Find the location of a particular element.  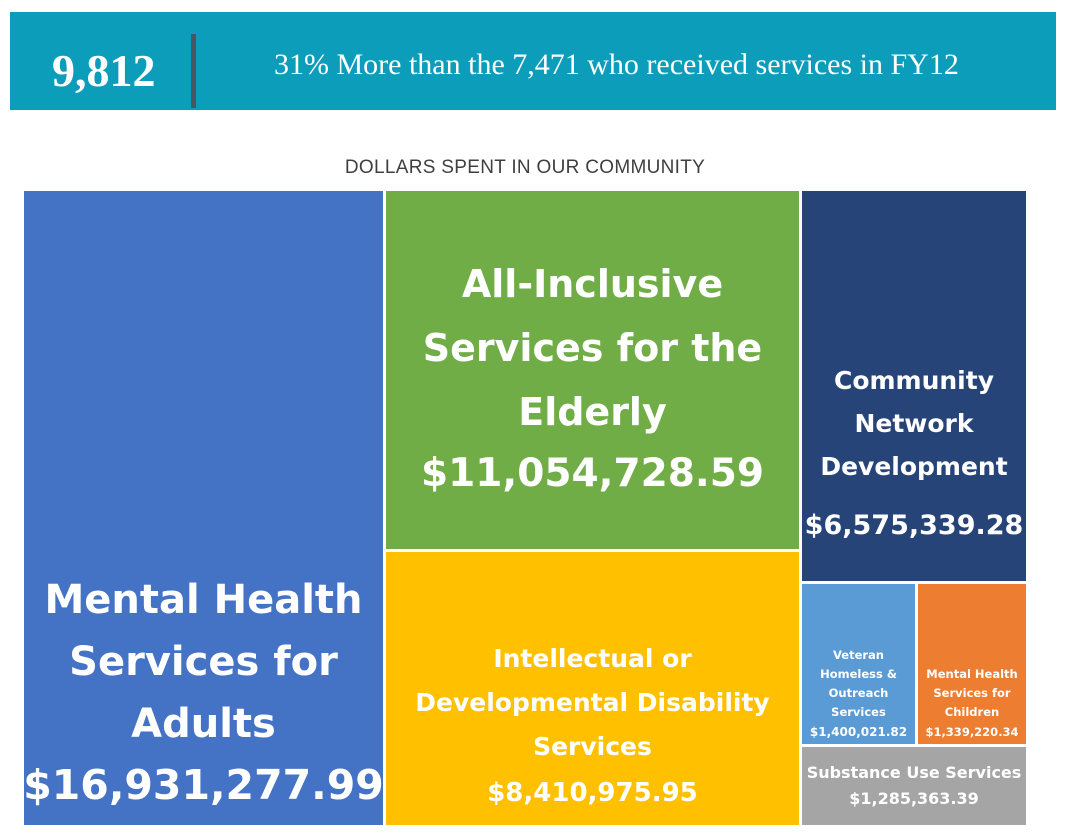

tile-value: $16,931,277.99 is located at coordinates (203, 785).